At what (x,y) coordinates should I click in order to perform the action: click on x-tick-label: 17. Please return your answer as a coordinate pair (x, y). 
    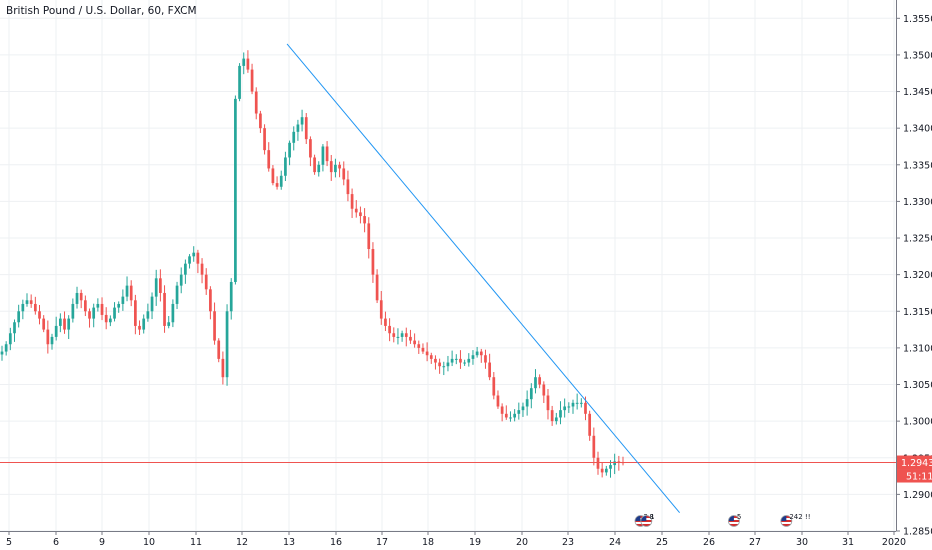
    Looking at the image, I should click on (382, 542).